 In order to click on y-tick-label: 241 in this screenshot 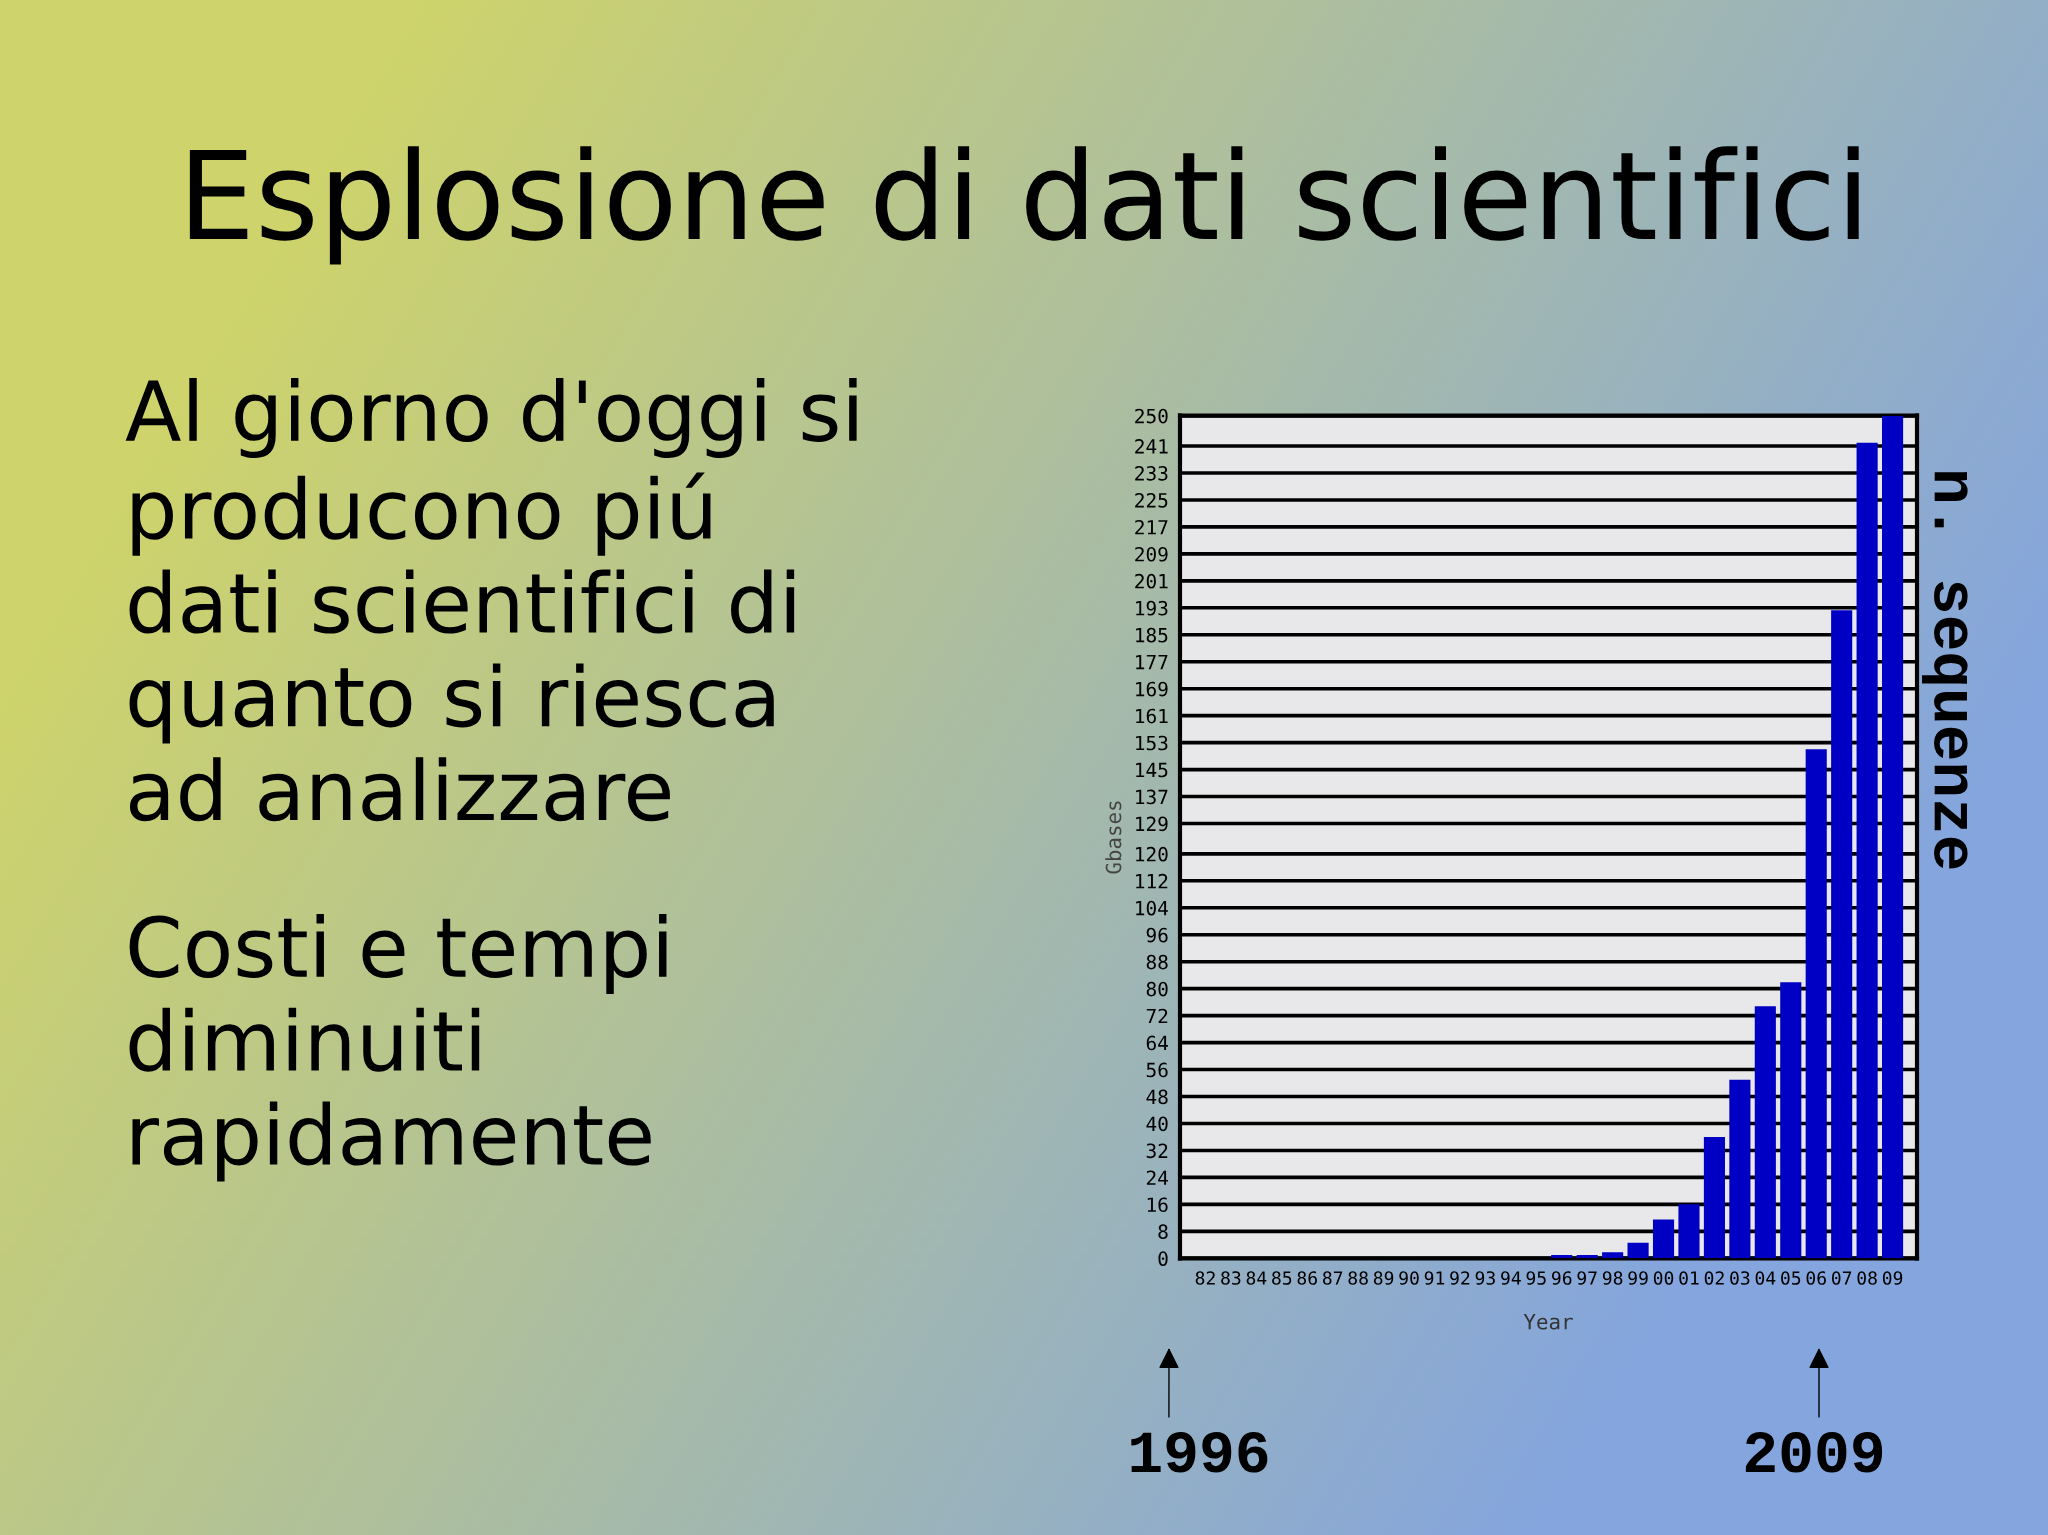, I will do `click(1151, 446)`.